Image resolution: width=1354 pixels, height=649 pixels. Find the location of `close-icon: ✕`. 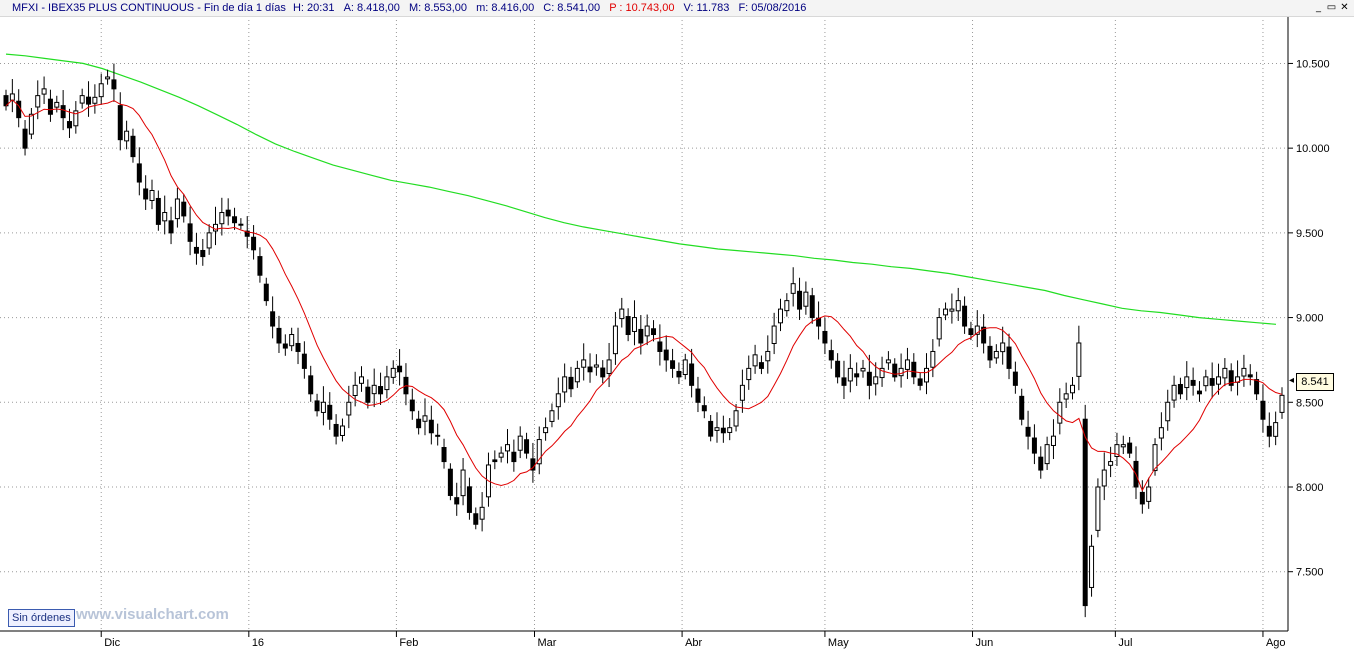

close-icon: ✕ is located at coordinates (1344, 7).